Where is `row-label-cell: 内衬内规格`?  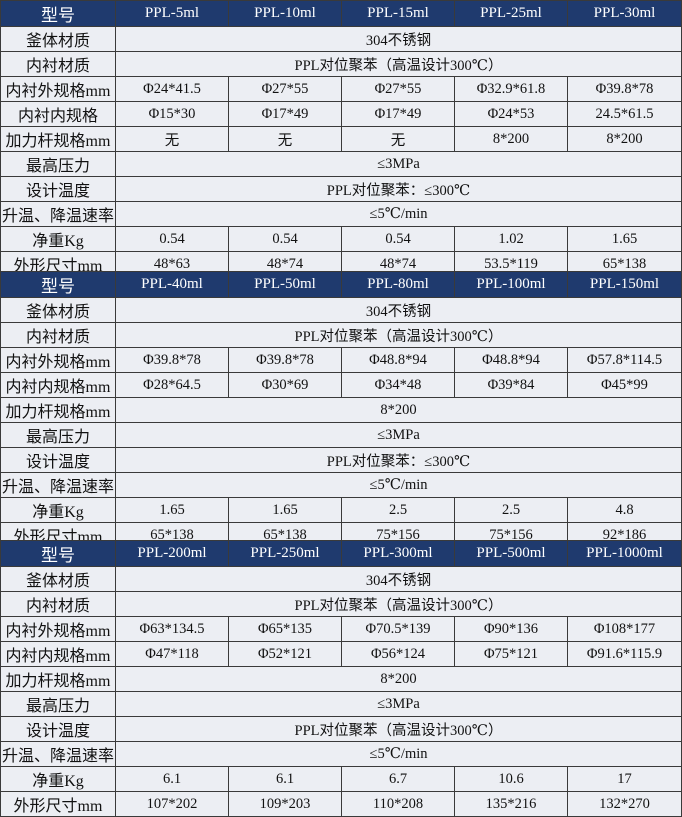 row-label-cell: 内衬内规格 is located at coordinates (58, 114).